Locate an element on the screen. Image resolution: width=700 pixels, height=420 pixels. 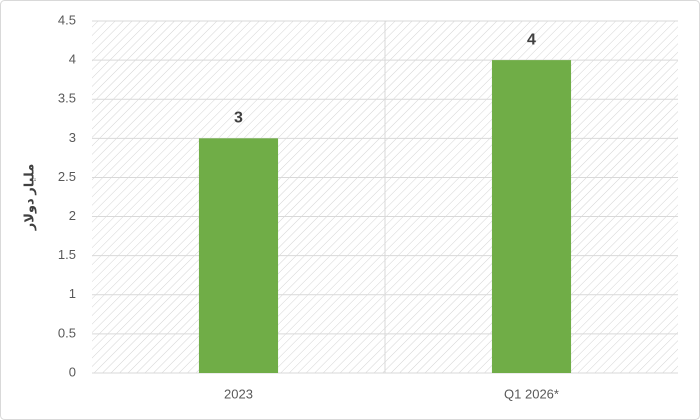
y-tick-label: 3.5 is located at coordinates (67, 98).